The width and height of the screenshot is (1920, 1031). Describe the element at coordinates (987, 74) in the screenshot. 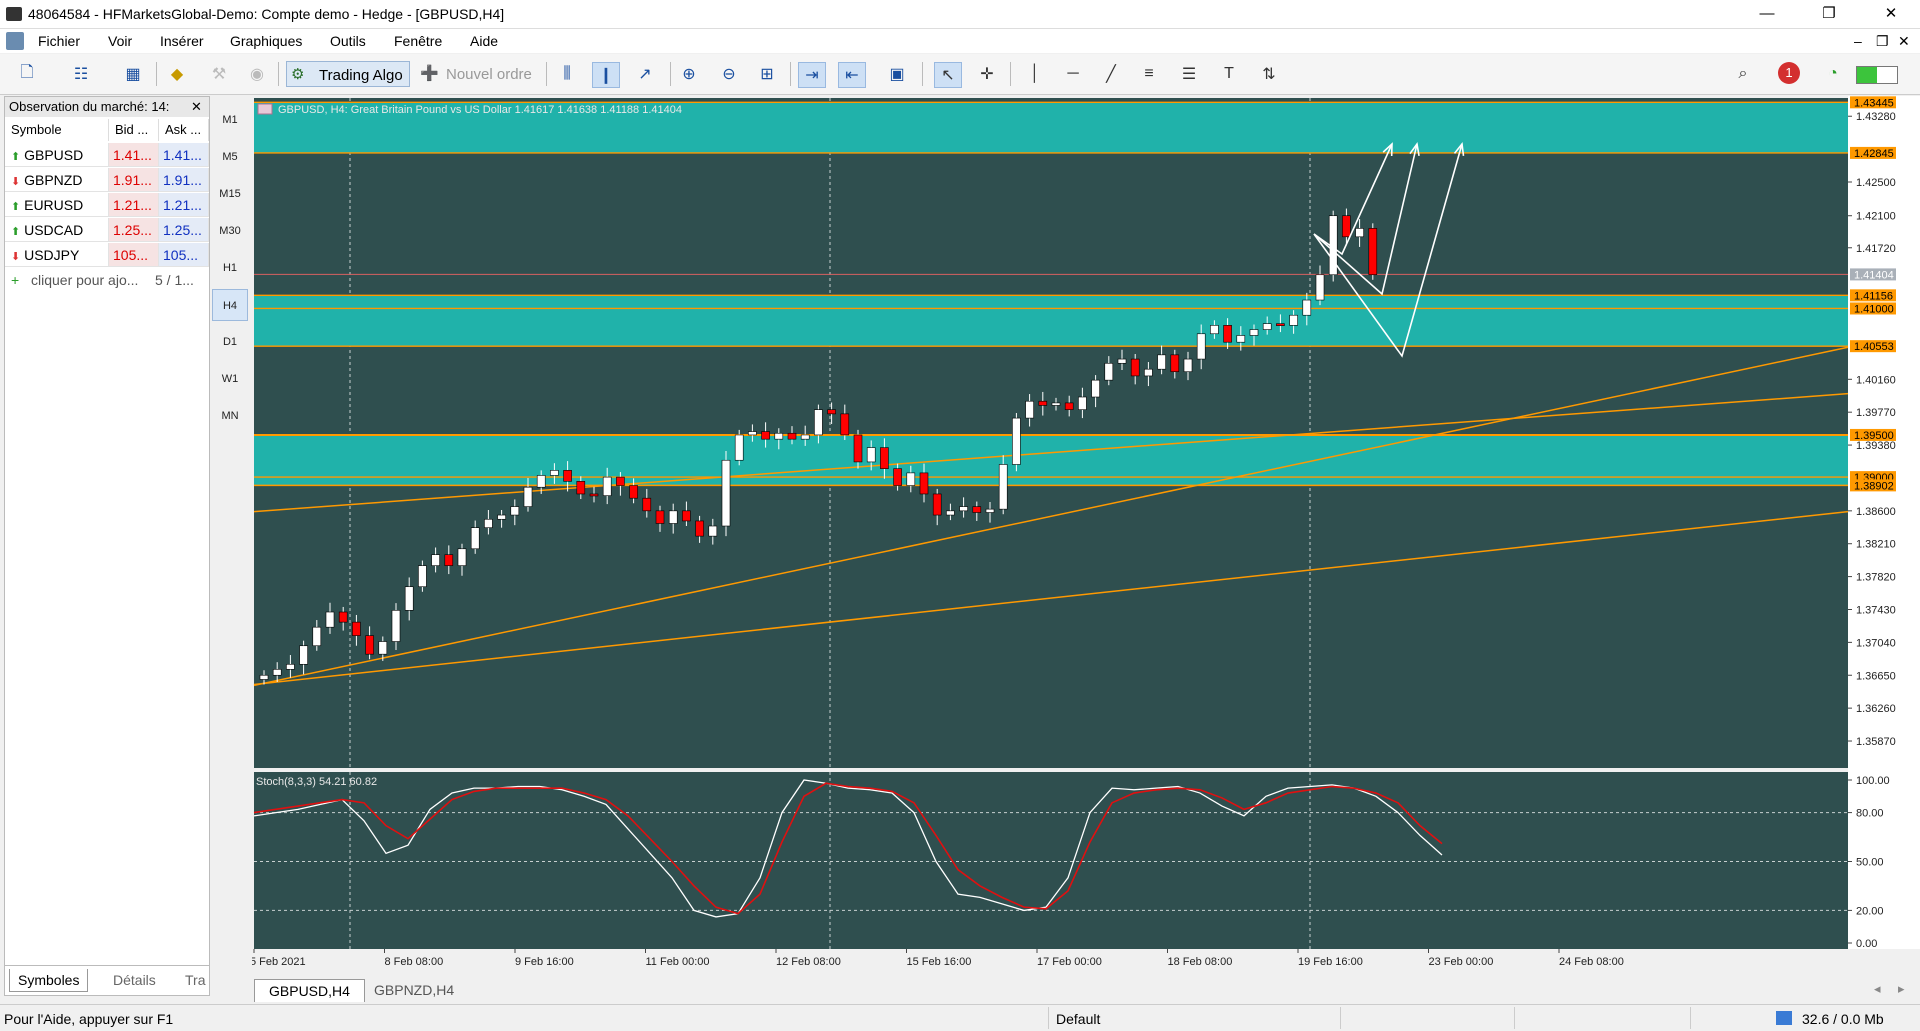

I see `crosshair-icon: ✛` at that location.